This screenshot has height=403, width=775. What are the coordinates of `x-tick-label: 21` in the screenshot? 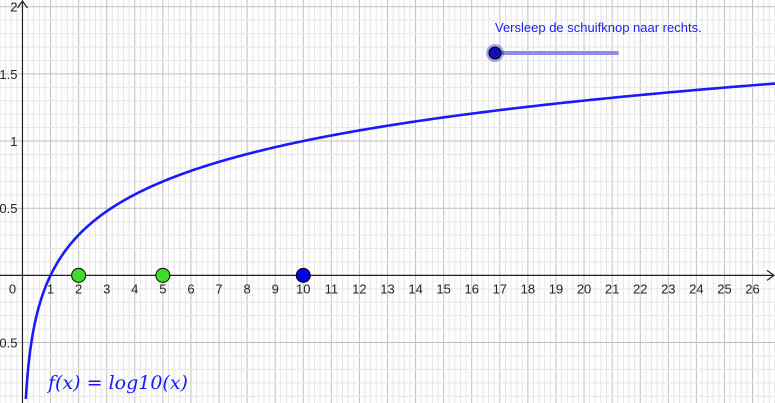 It's located at (612, 288).